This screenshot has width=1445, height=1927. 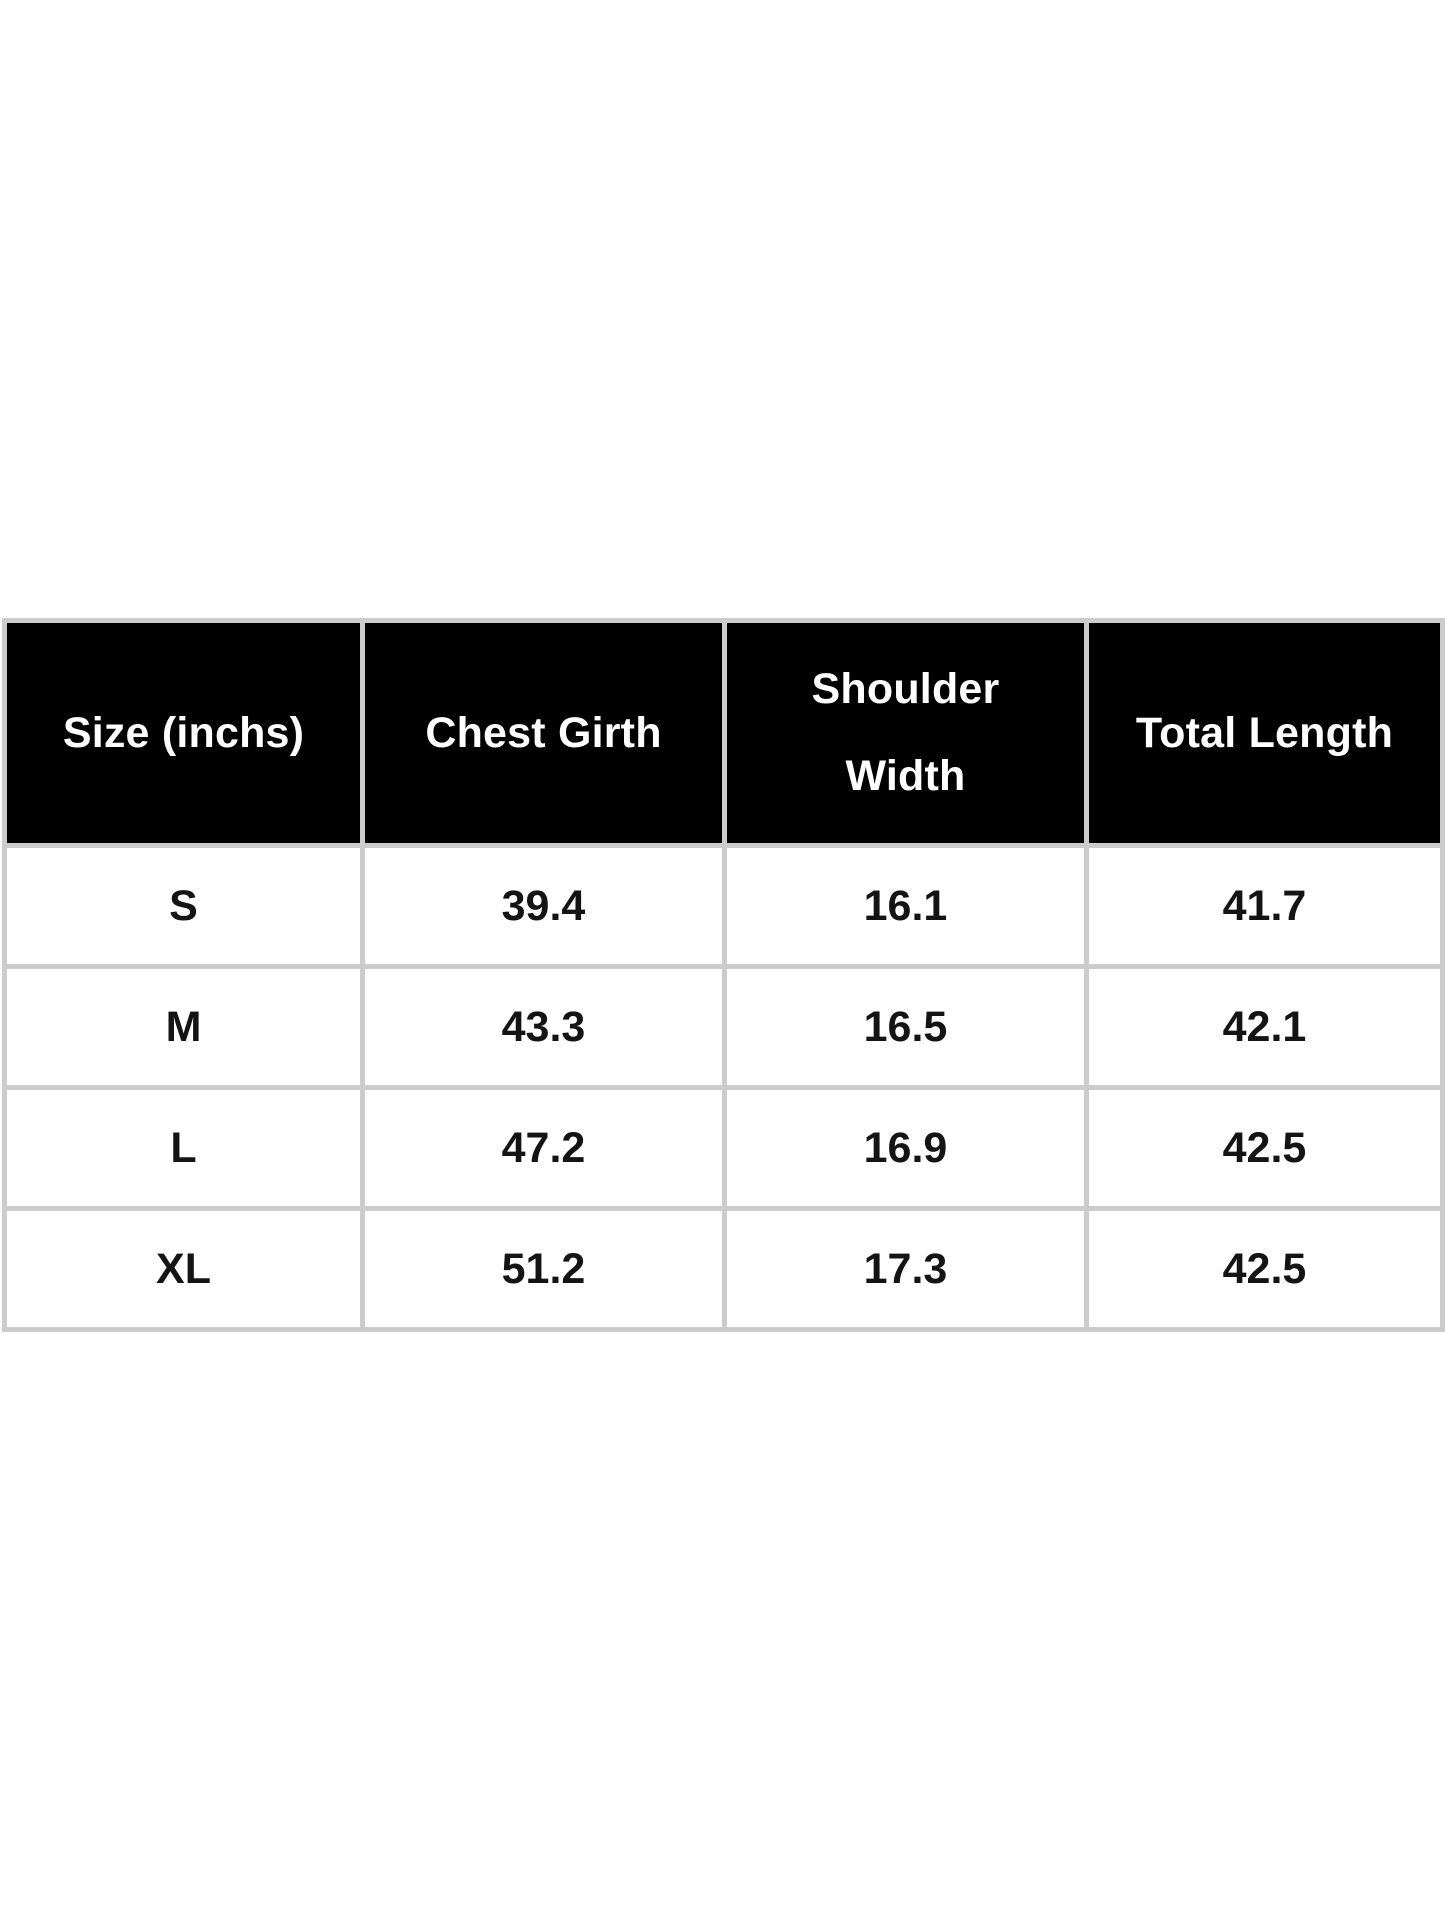 I want to click on cell-shoulder-width: 16.1, so click(x=905, y=906).